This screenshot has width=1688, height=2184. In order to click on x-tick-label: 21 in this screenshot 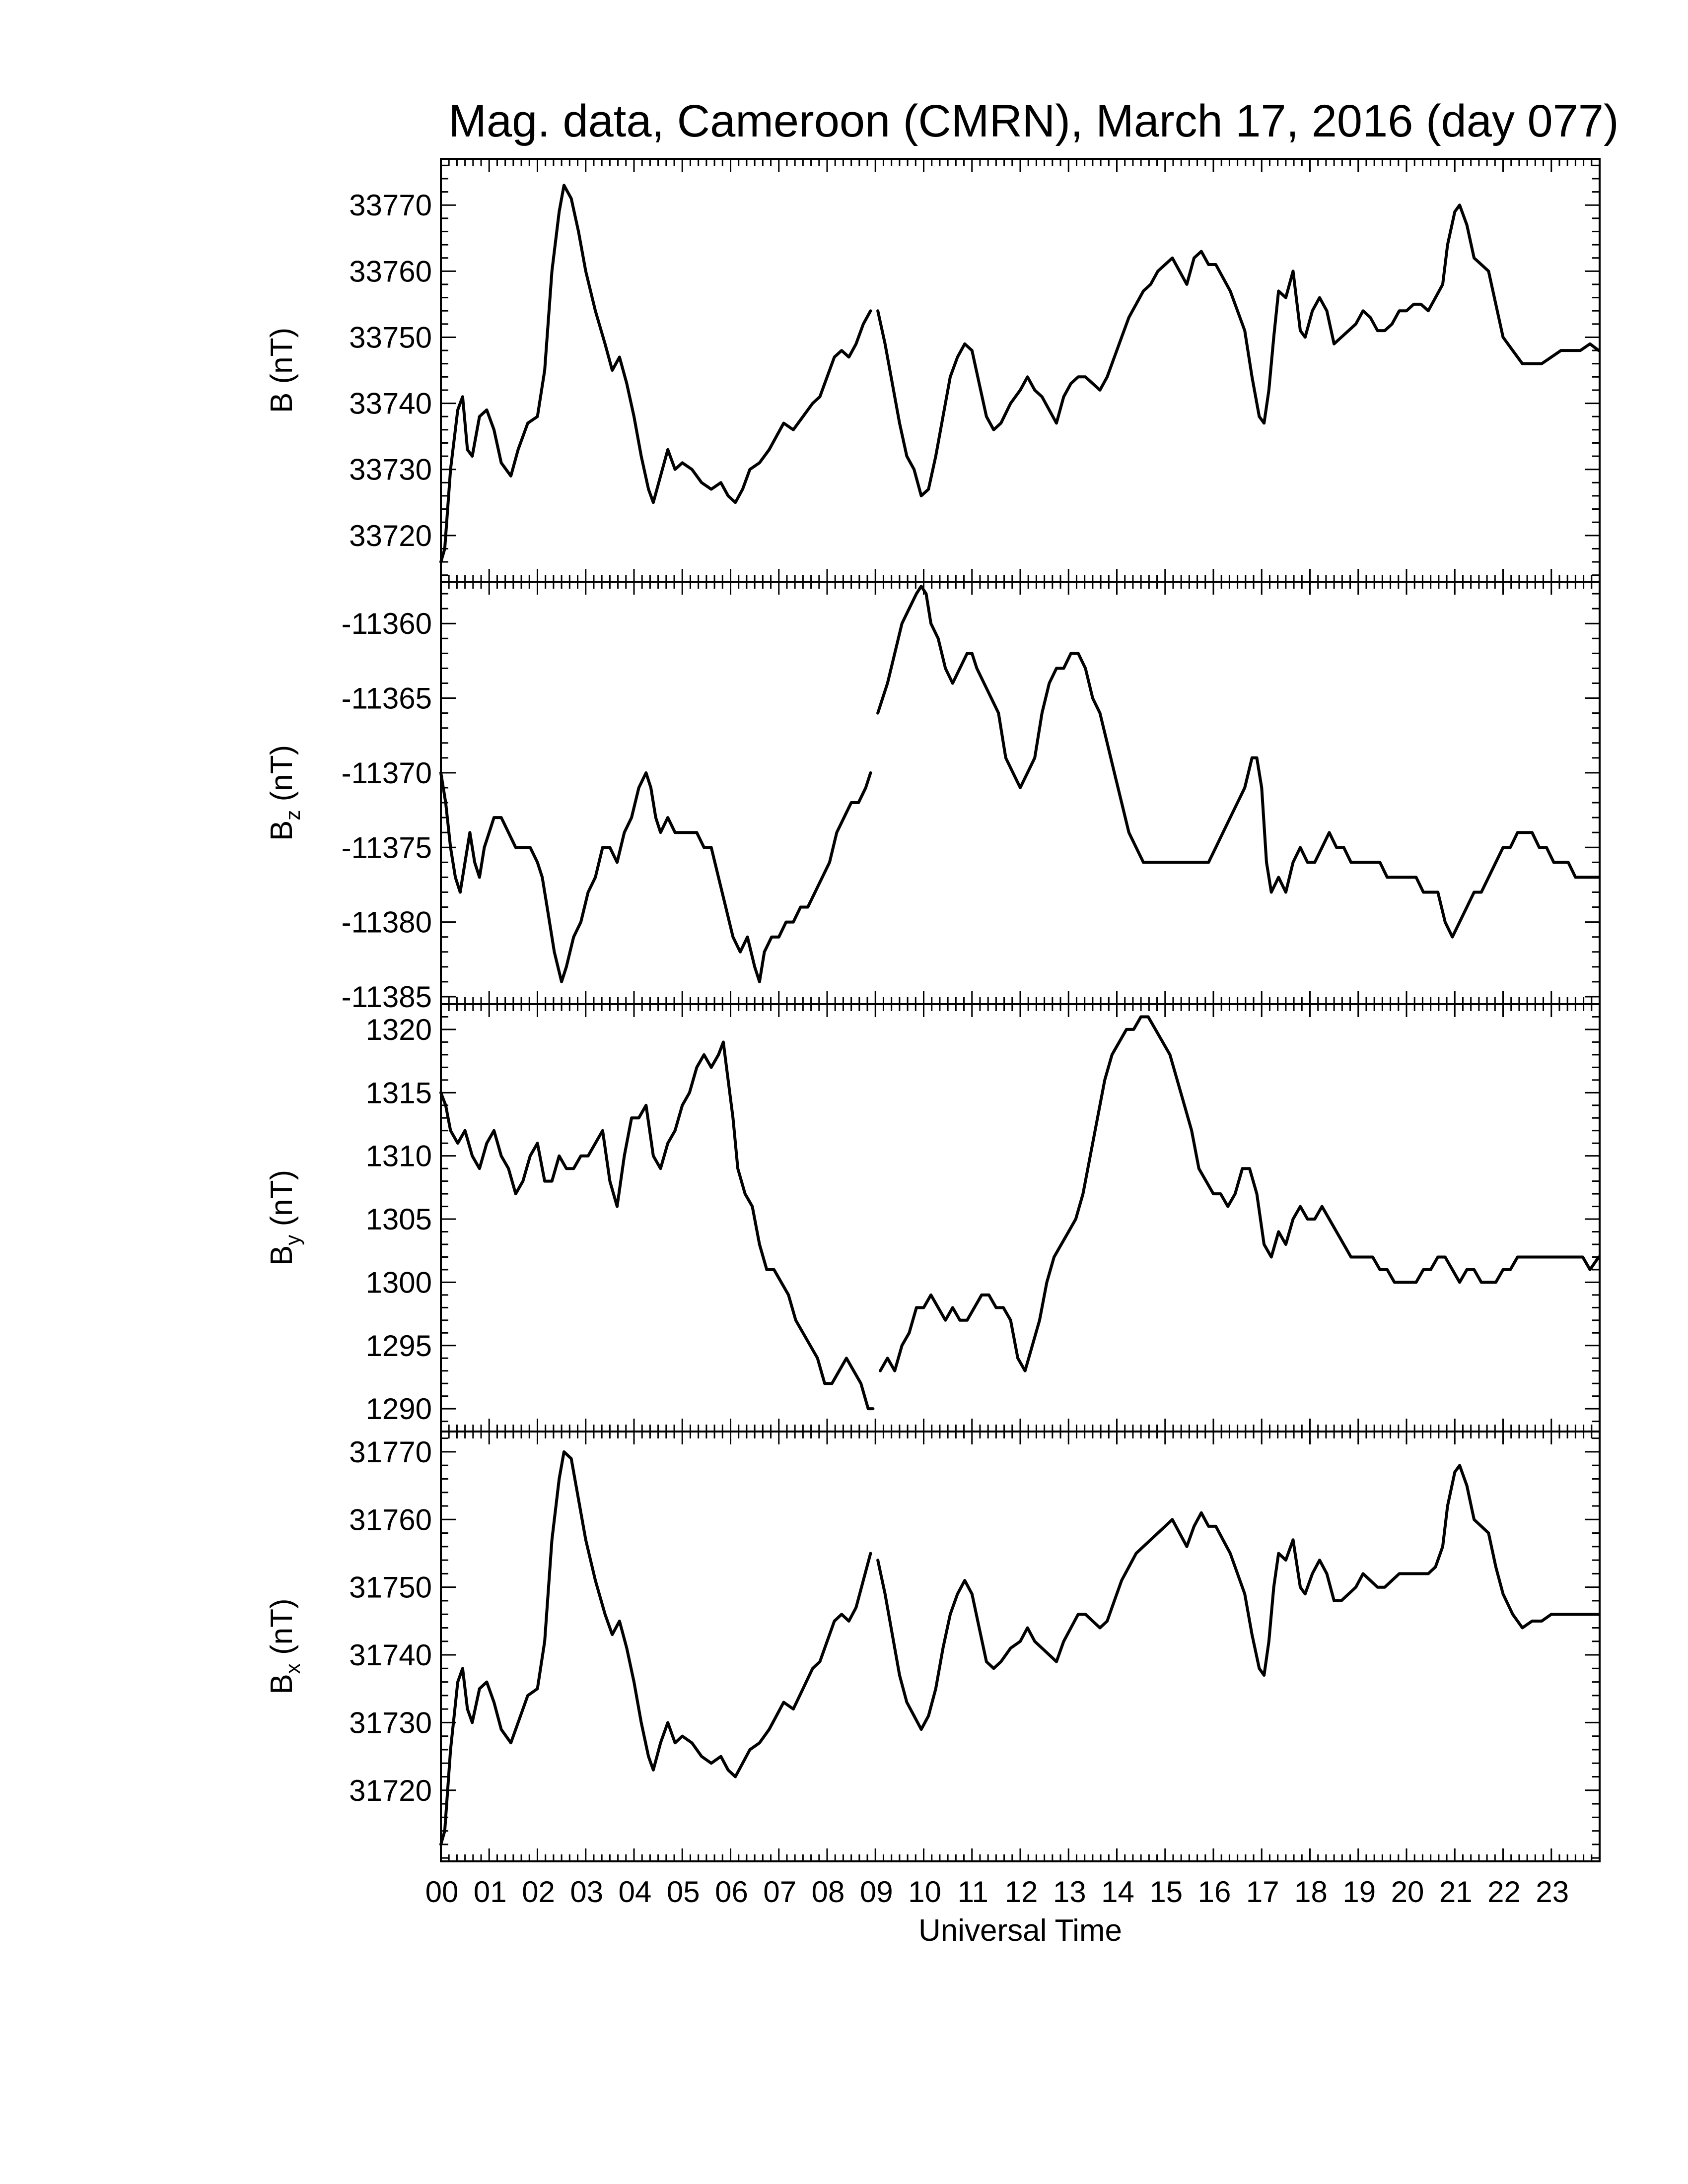, I will do `click(1456, 1892)`.